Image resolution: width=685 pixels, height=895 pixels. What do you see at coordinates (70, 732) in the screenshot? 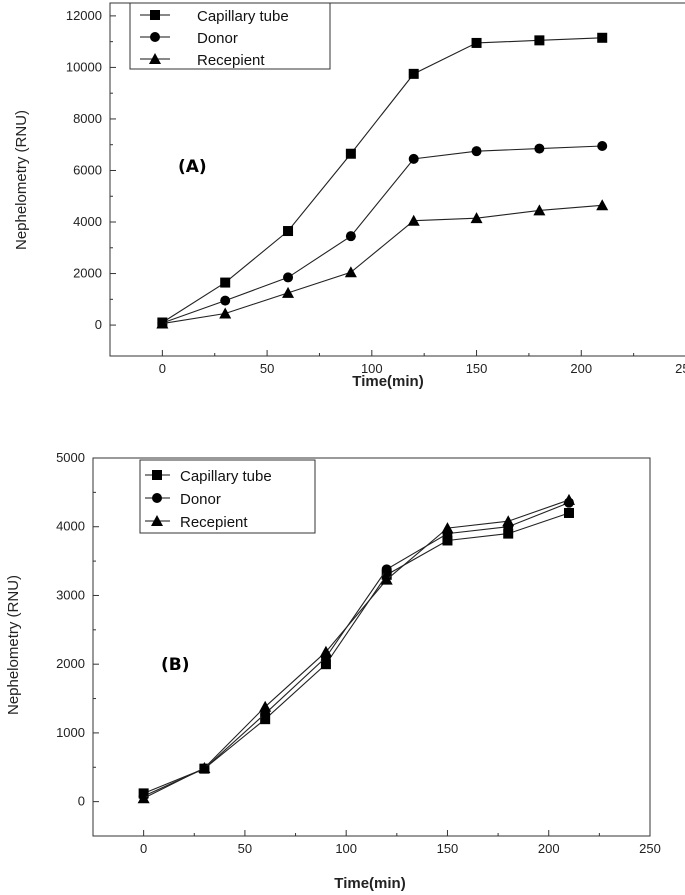
I see `y-tick-label: 1000` at bounding box center [70, 732].